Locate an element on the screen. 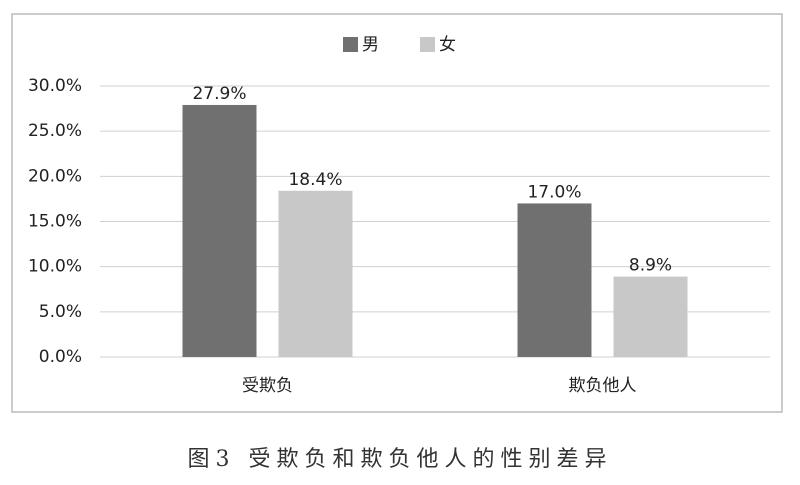 This screenshot has width=800, height=485. y-tick-label: 10.0% is located at coordinates (55, 267).